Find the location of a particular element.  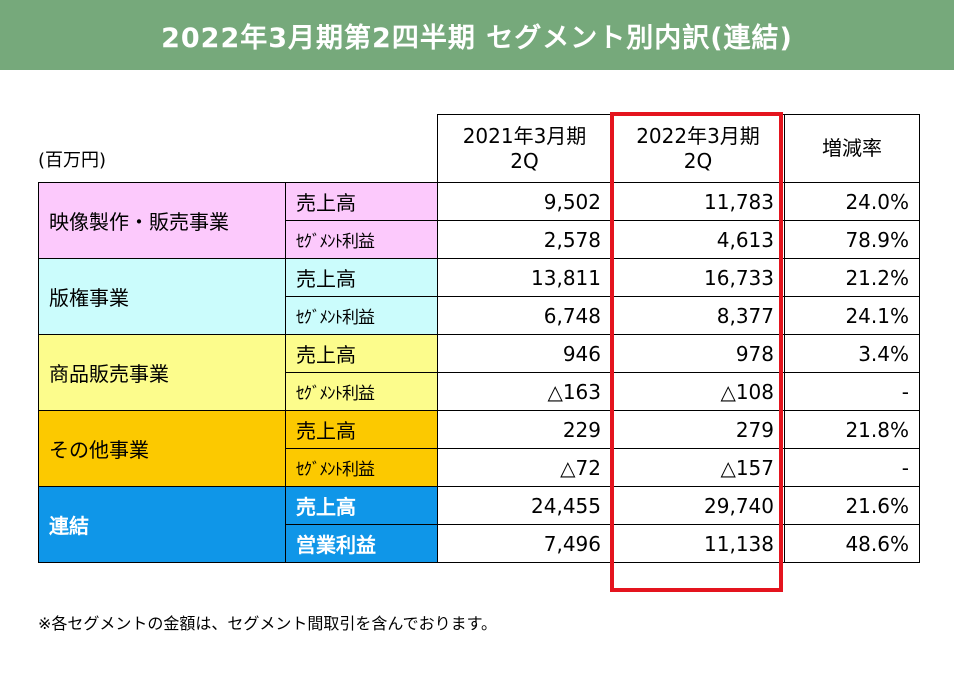

footnote: ※各セグメントの金額は、セグメント間取引を含んでおります。 is located at coordinates (268, 623).